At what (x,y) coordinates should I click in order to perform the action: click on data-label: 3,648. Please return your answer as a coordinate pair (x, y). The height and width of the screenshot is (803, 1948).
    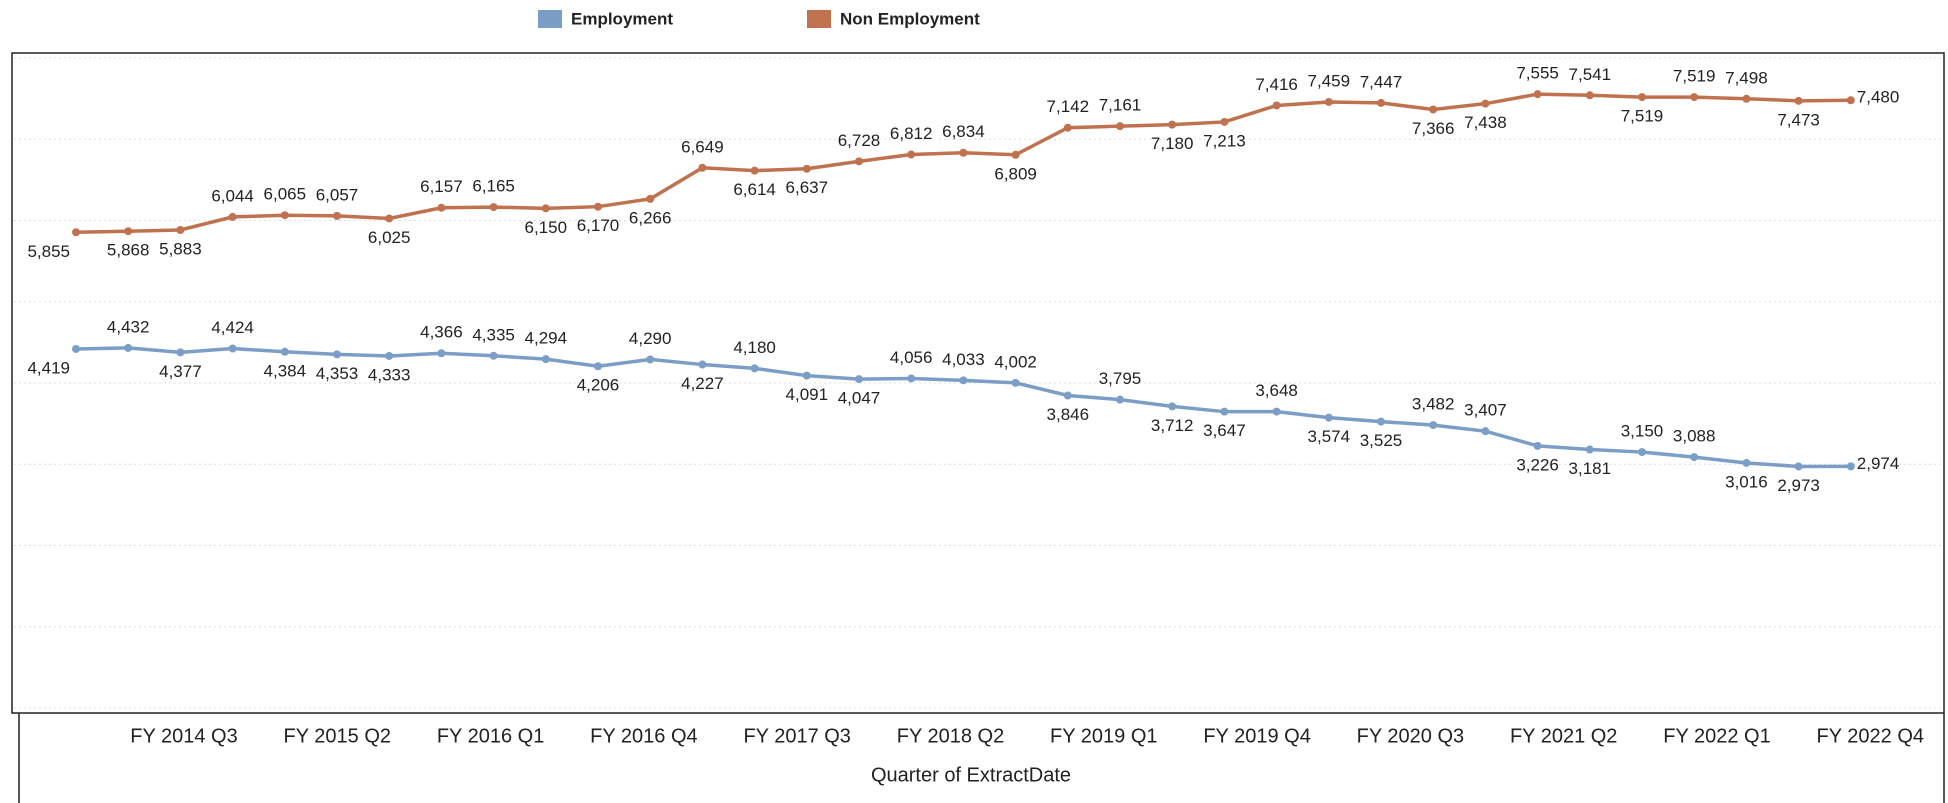
    Looking at the image, I should click on (1276, 390).